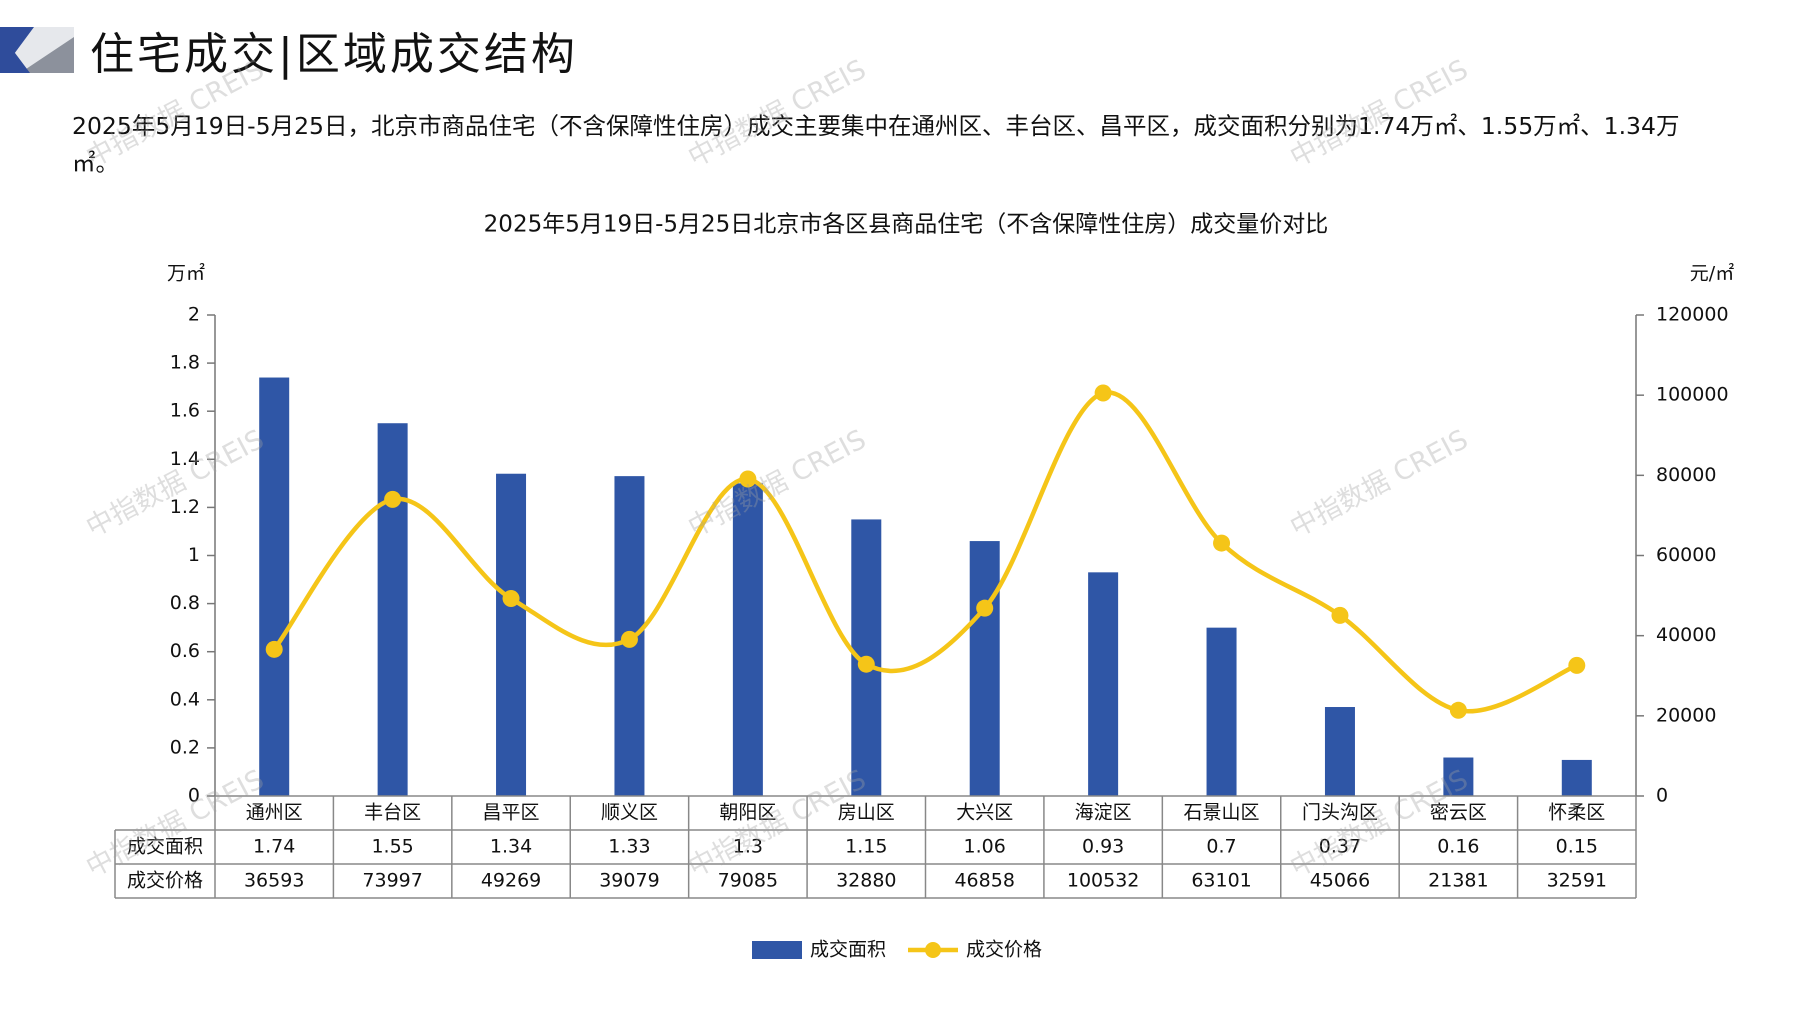 This screenshot has height=1010, width=1797. I want to click on table-data-label: 79085, so click(748, 881).